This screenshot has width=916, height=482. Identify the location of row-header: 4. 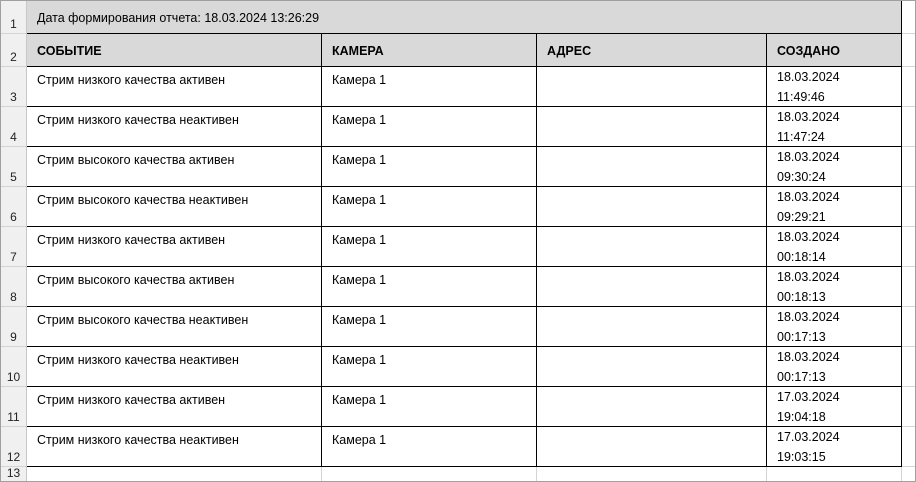
(14, 127).